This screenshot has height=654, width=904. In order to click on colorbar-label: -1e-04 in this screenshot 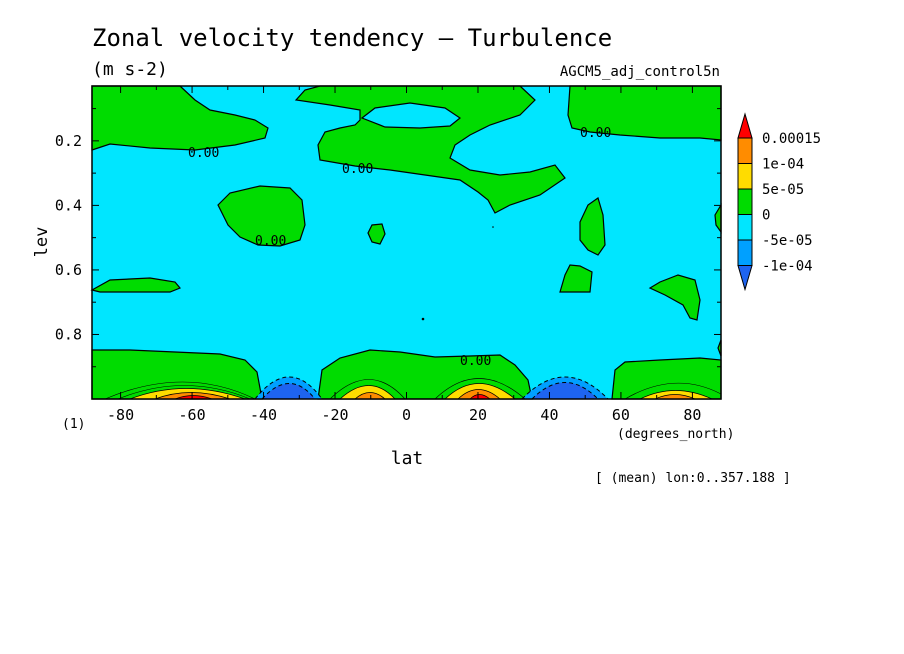, I will do `click(787, 267)`.